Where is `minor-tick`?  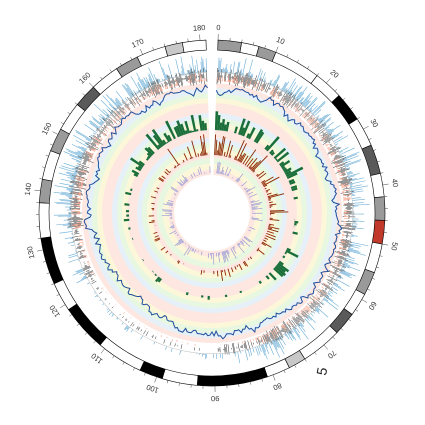 minor-tick is located at coordinates (295, 366).